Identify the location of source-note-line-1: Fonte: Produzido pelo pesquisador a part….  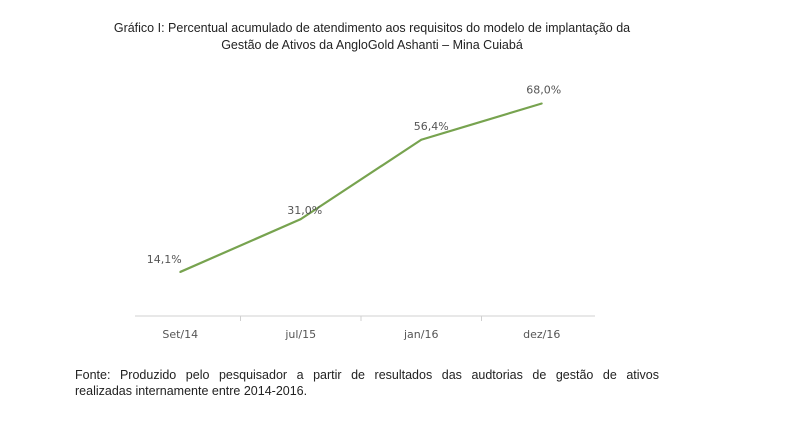
(367, 375).